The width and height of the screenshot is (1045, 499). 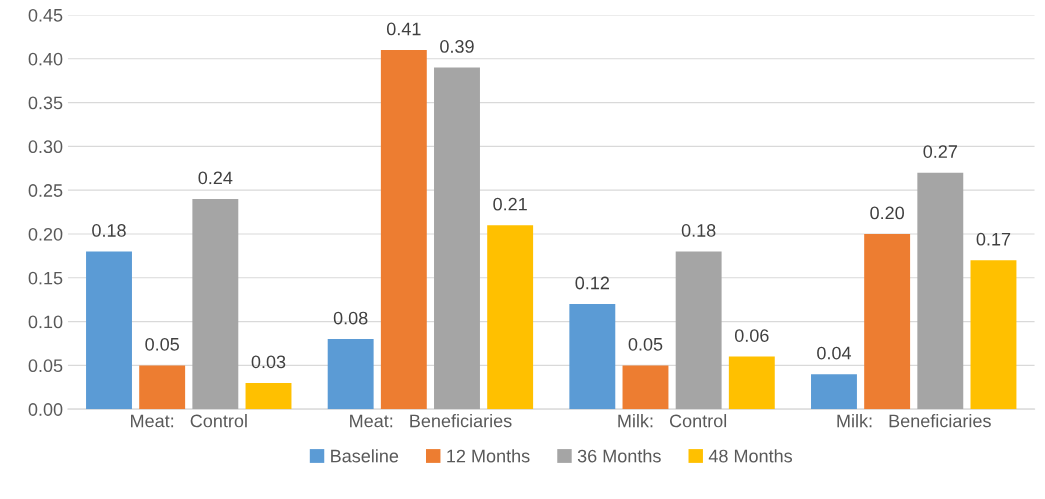 I want to click on y-tick-label: 0.15, so click(x=45, y=278).